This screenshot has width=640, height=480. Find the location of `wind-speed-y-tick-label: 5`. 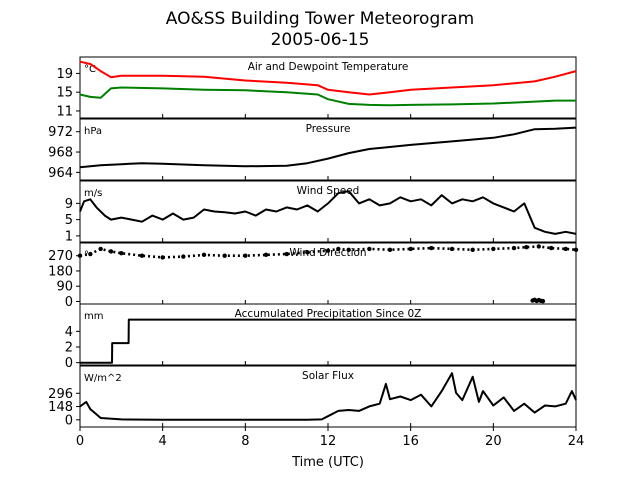

wind-speed-y-tick-label: 5 is located at coordinates (69, 220).